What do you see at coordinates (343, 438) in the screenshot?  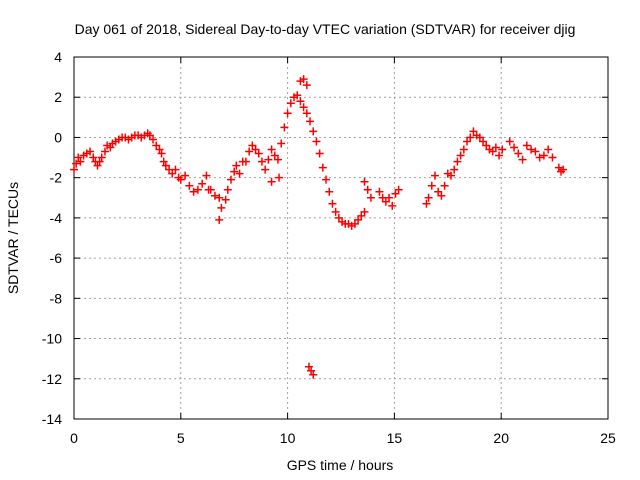 I see `x-tick-labels: 0 5 10 15 20 25` at bounding box center [343, 438].